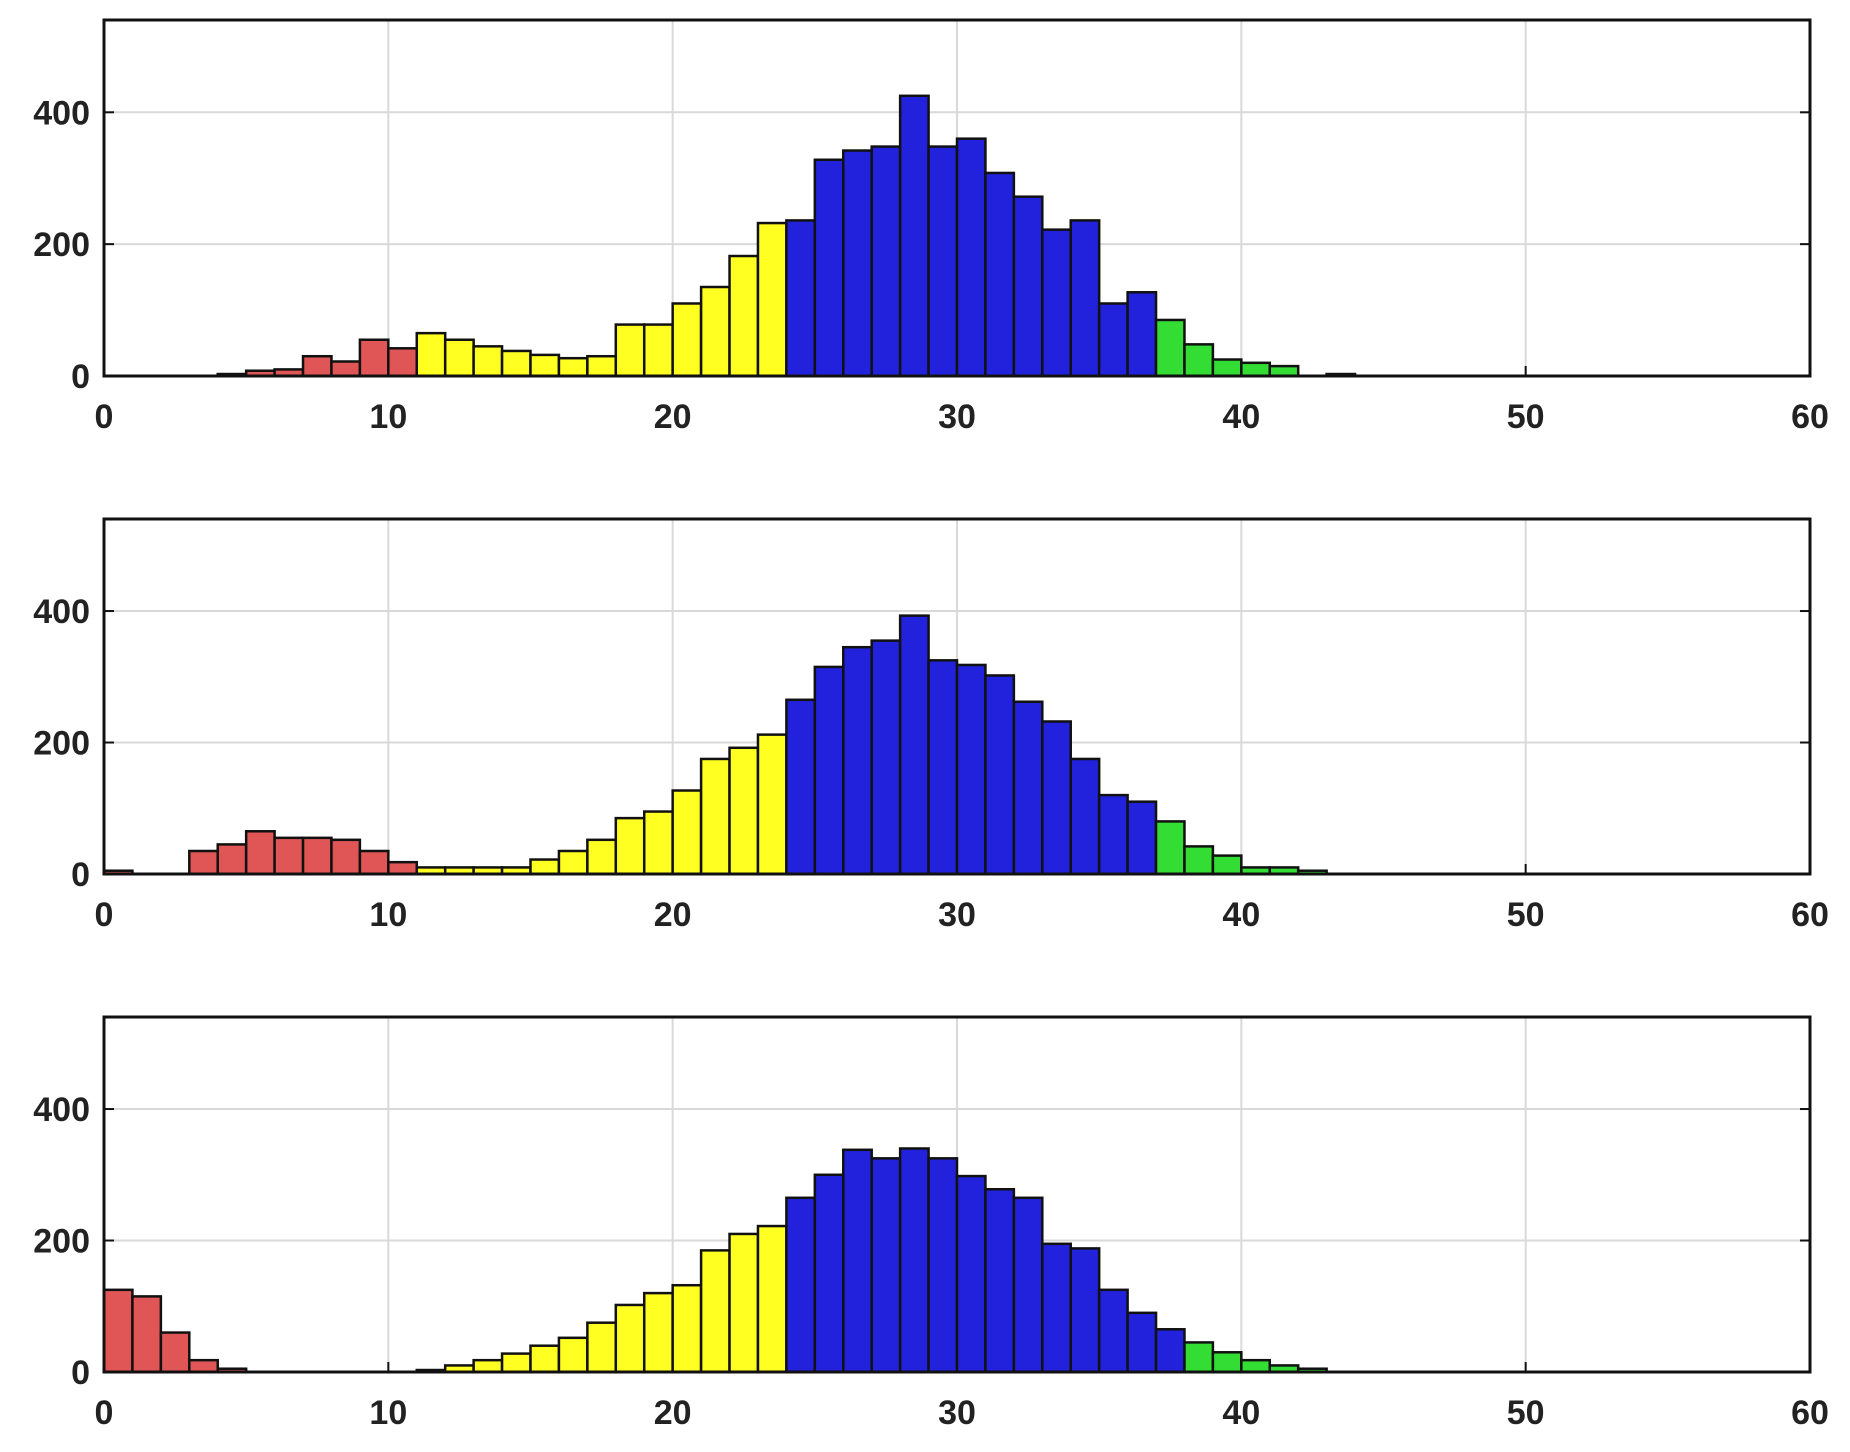 The width and height of the screenshot is (1850, 1452). Describe the element at coordinates (61, 744) in the screenshot. I see `y-tick-label: 200` at that location.